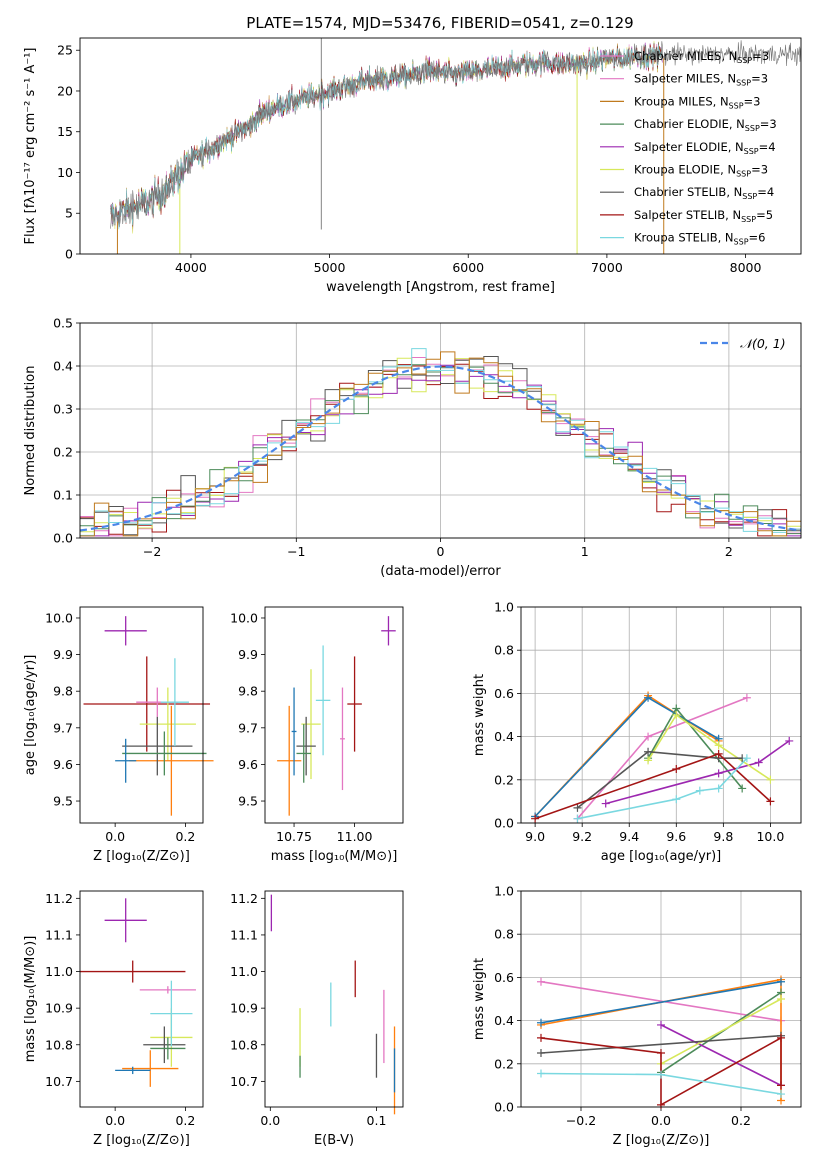 The height and width of the screenshot is (1170, 819). What do you see at coordinates (294, 836) in the screenshot?
I see `x-tick-label: 10.75` at bounding box center [294, 836].